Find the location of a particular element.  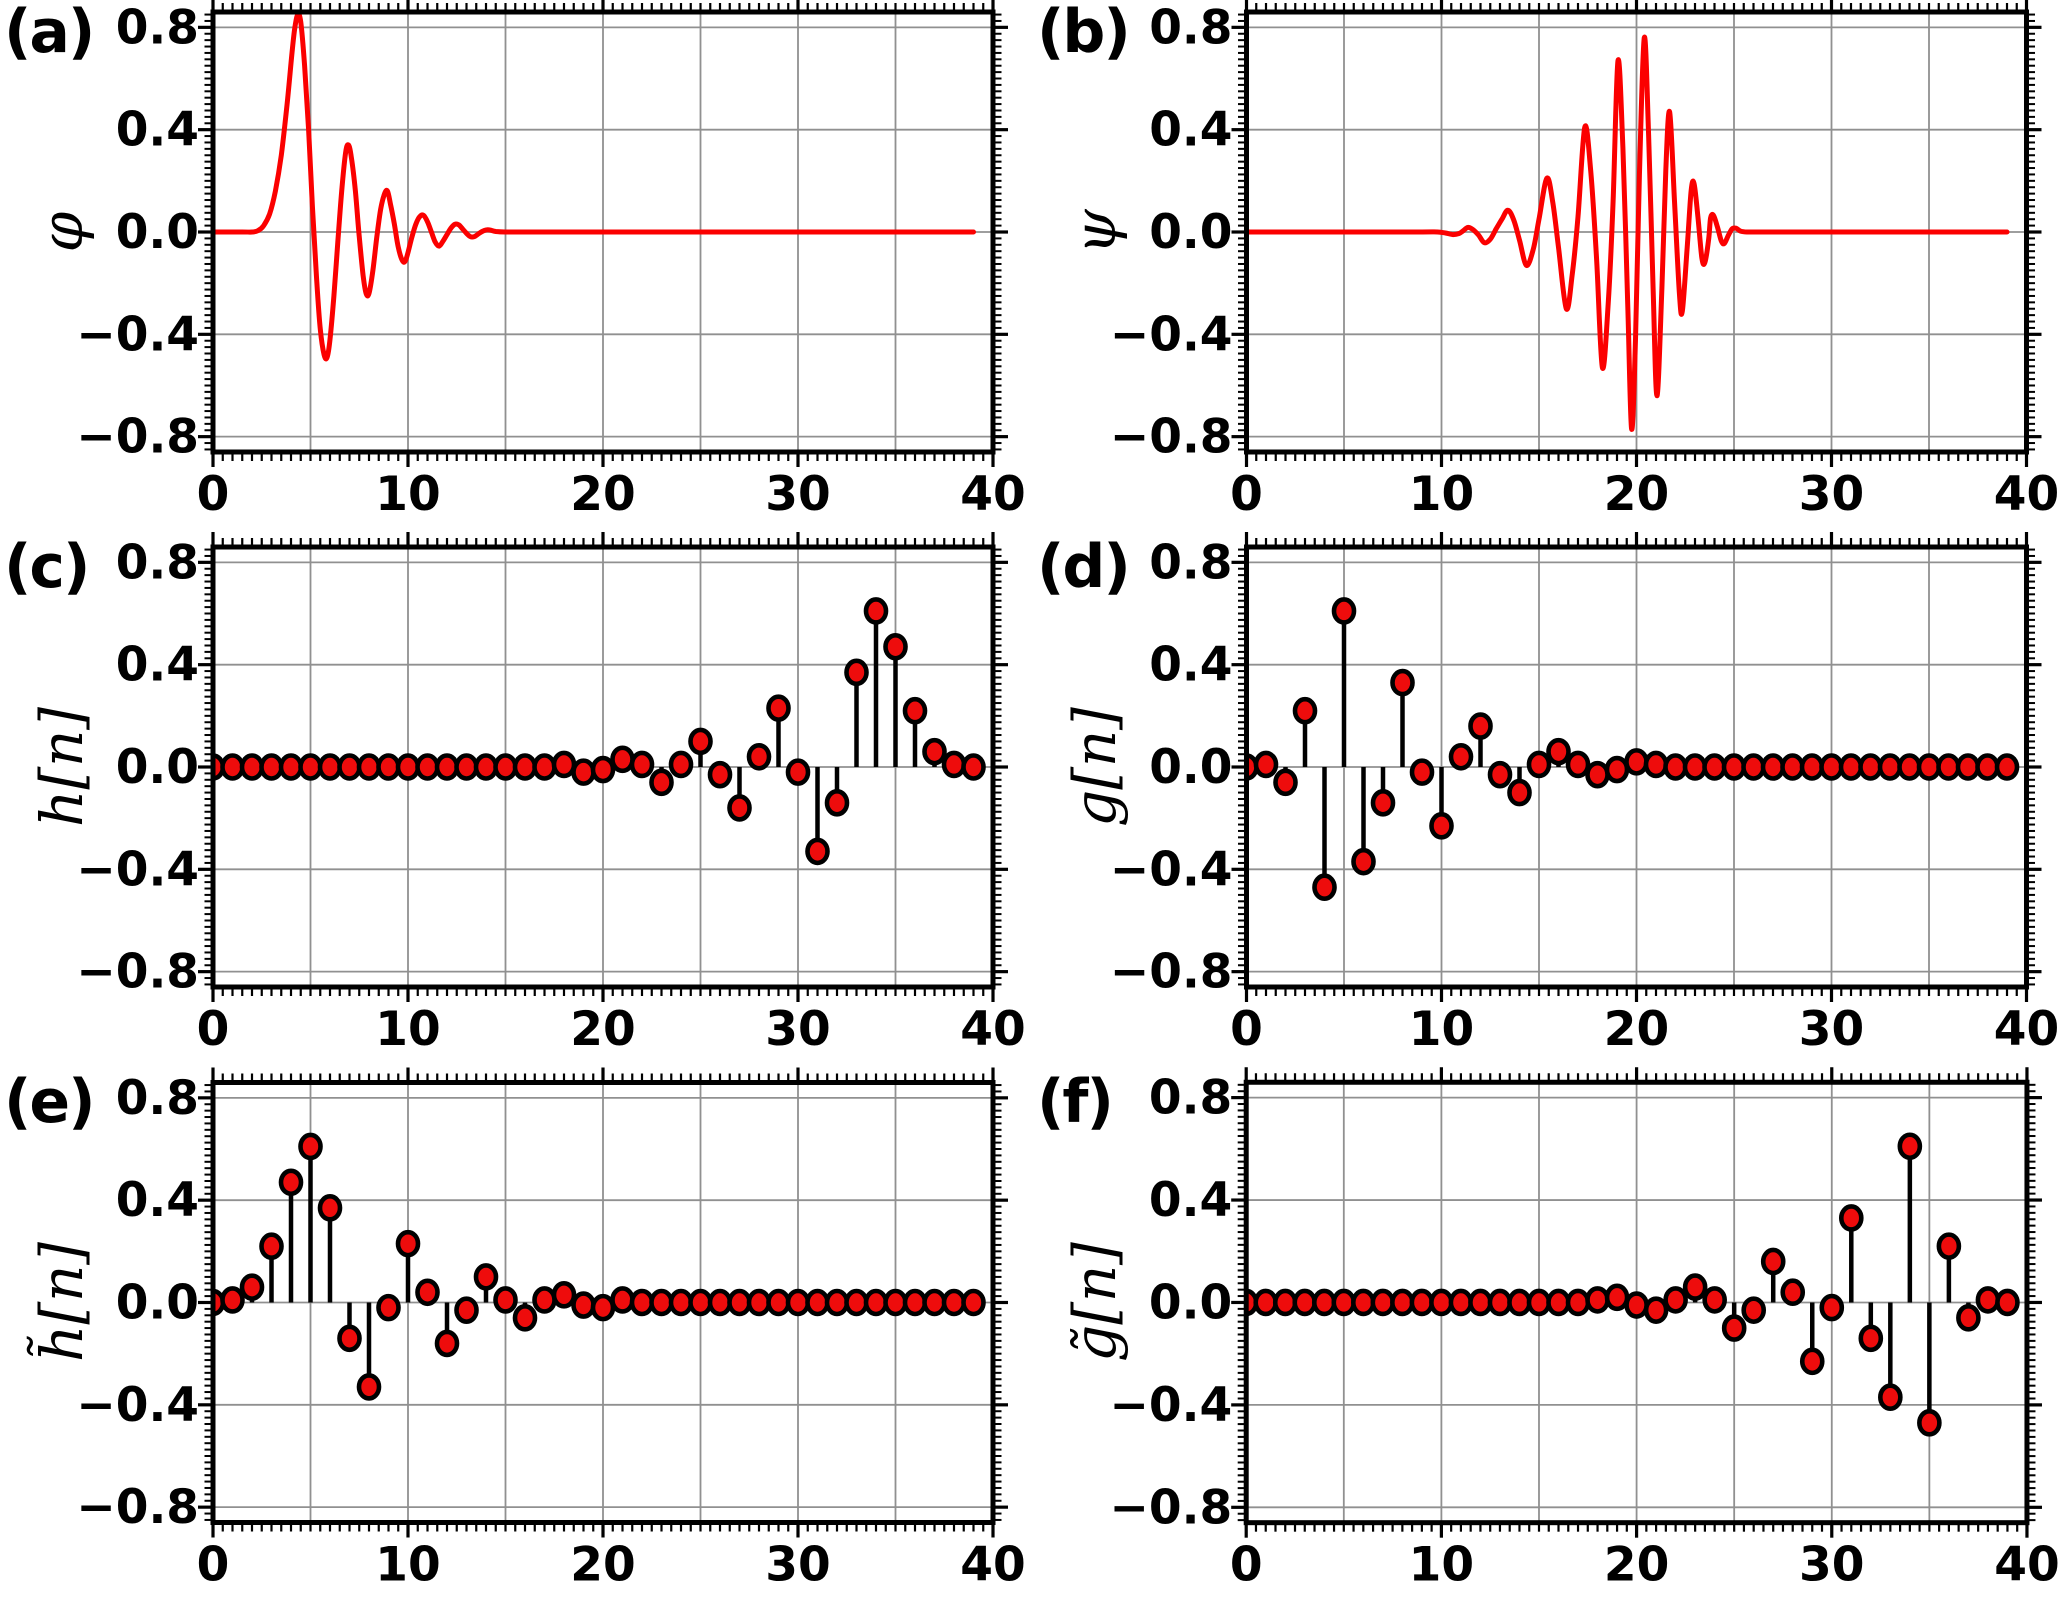

panel-a-chart: 0 10 20 30 40 0.8 0.4 0.0 −0.4 −0.8 is located at coordinates (551, 261).